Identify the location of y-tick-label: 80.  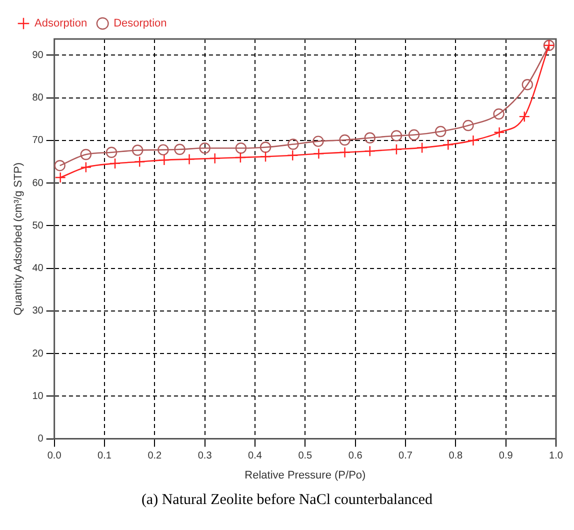
(38, 98).